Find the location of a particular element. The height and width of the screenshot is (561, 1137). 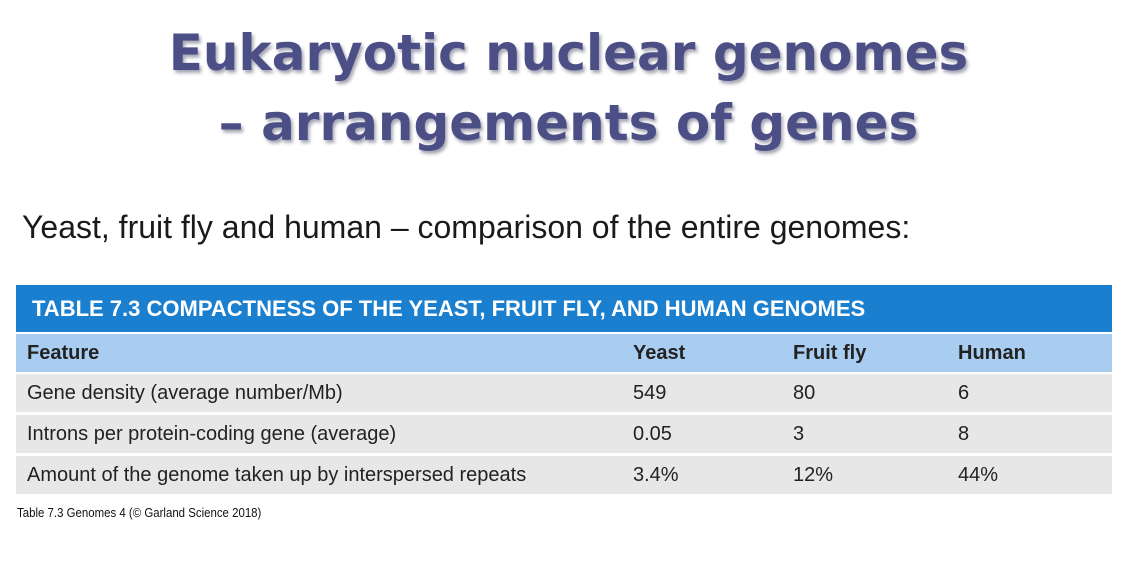

cell-yeast: 0.05 is located at coordinates (702, 435).